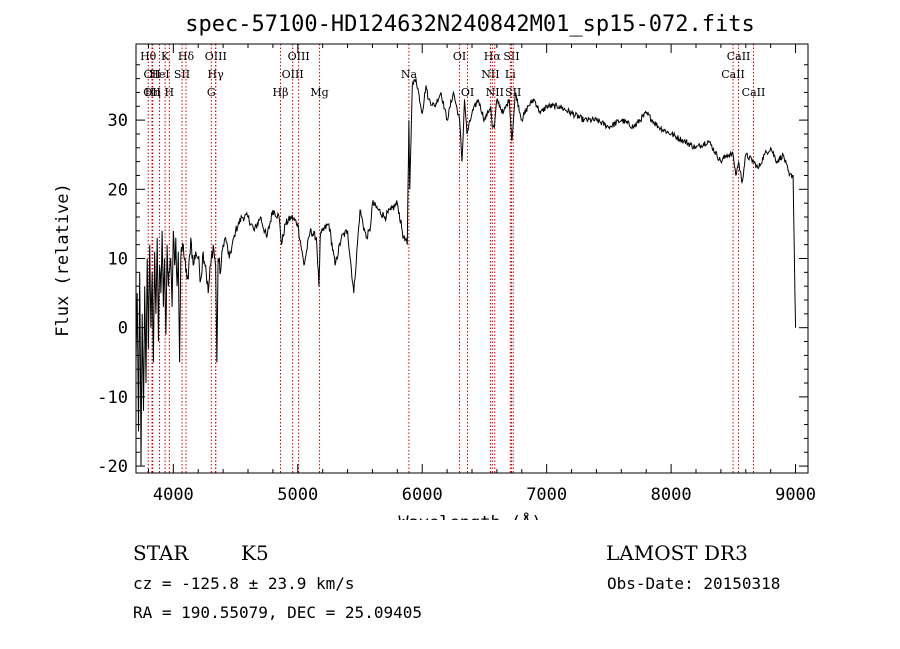  What do you see at coordinates (211, 92) in the screenshot?
I see `marker-label: G` at bounding box center [211, 92].